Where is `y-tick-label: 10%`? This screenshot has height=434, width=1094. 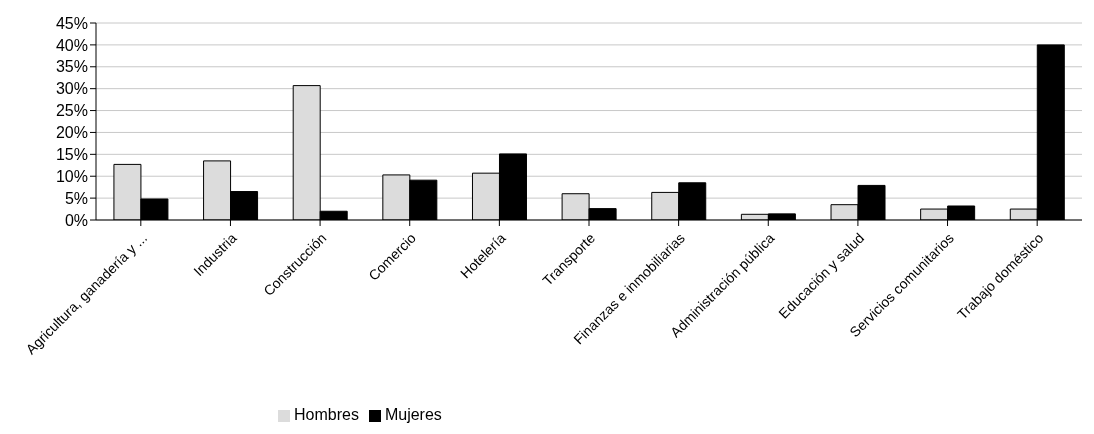
y-tick-label: 10% is located at coordinates (71, 176).